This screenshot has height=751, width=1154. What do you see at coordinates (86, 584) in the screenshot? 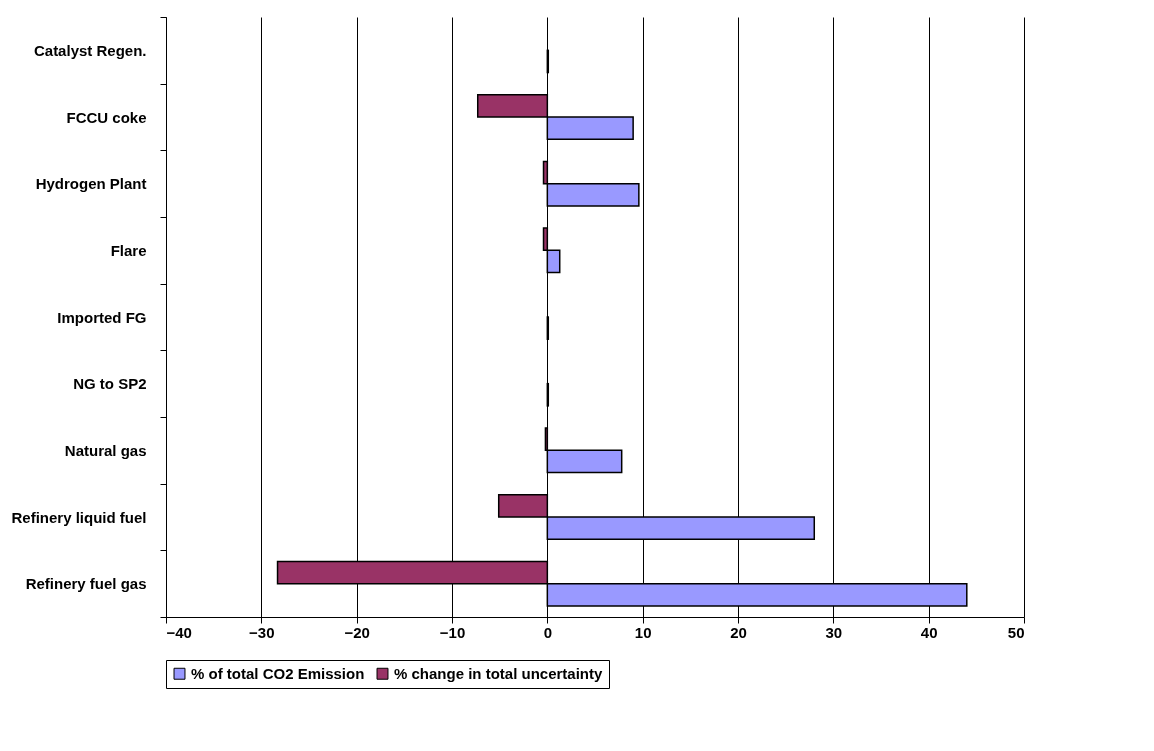
I see `y-tick-label: Refinery fuel gas` at bounding box center [86, 584].